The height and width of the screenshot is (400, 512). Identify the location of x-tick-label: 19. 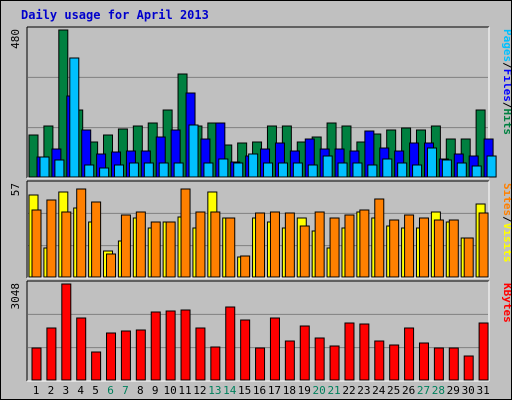
(304, 390).